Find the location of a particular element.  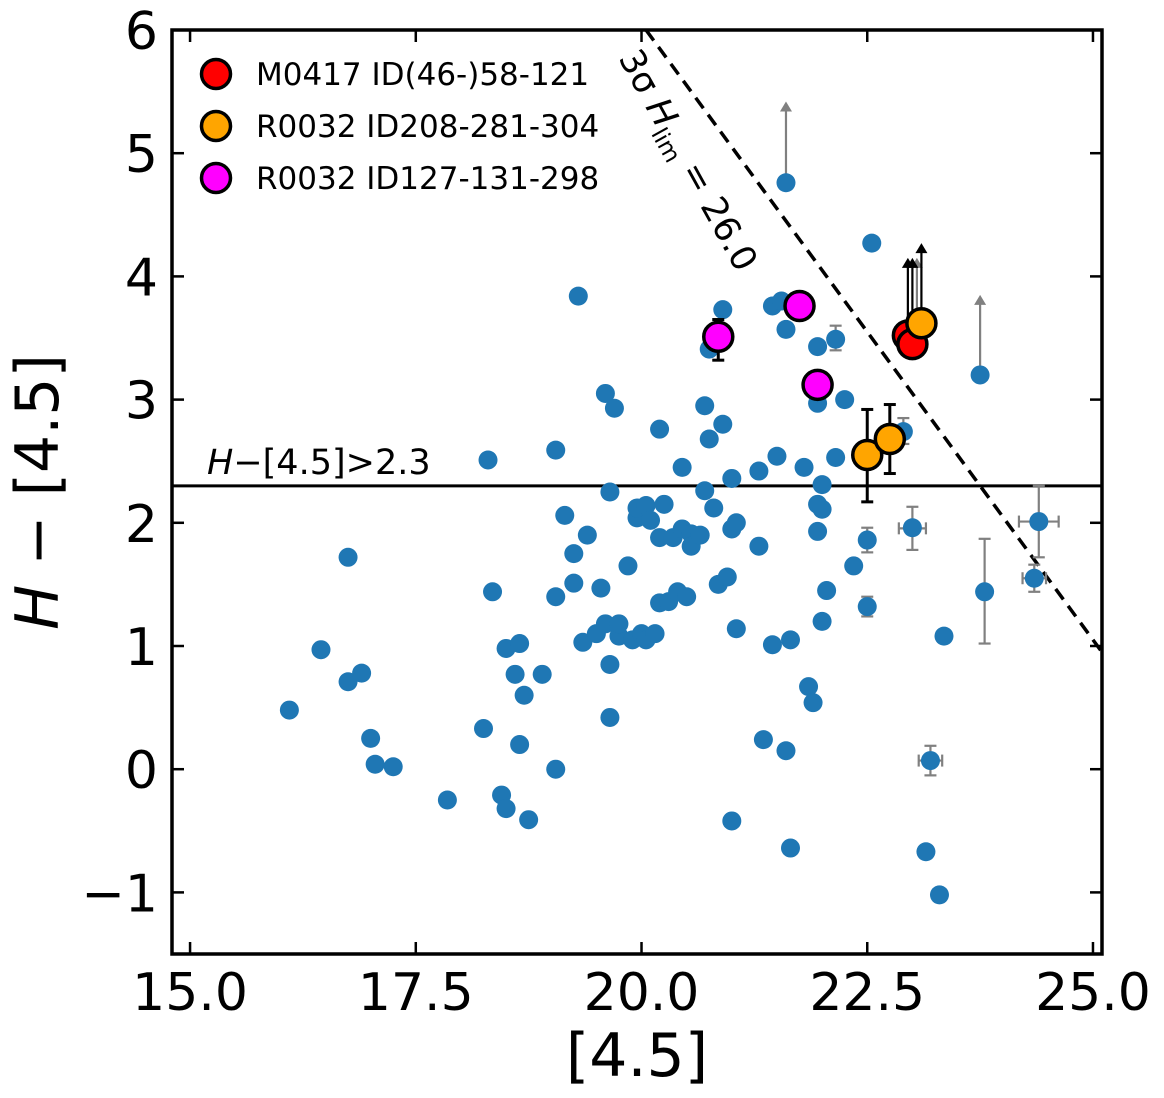

y-tick-label: 5 is located at coordinates (141, 155).